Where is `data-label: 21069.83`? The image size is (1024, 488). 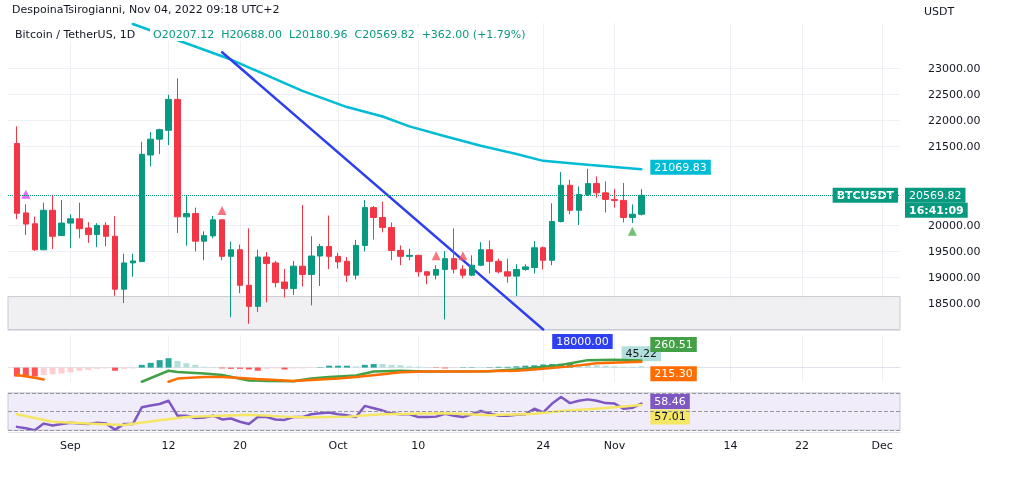 data-label: 21069.83 is located at coordinates (680, 167).